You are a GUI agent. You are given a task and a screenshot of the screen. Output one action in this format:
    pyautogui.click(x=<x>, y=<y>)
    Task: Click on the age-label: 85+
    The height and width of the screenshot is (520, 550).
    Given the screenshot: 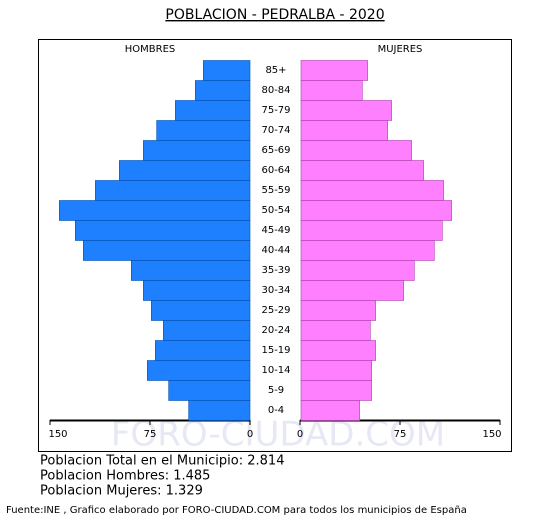 What is the action you would take?
    pyautogui.click(x=275, y=70)
    